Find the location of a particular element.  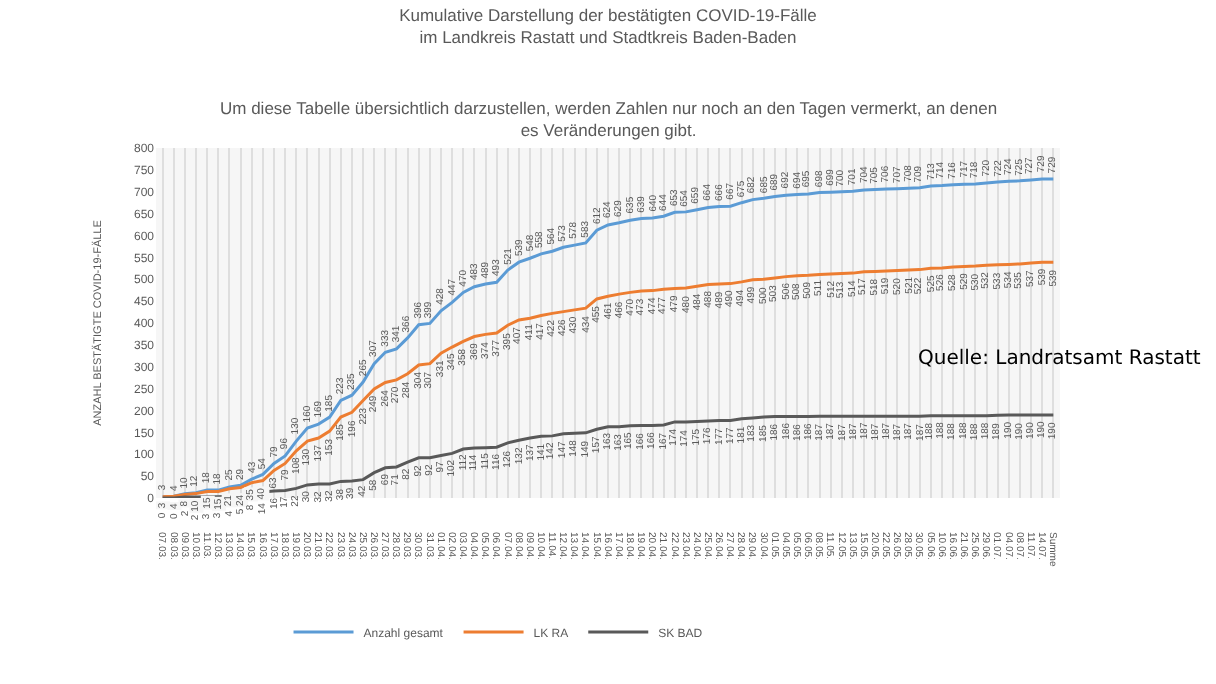

annotation: Quelle: Landratsamt Rastatt is located at coordinates (1059, 359).